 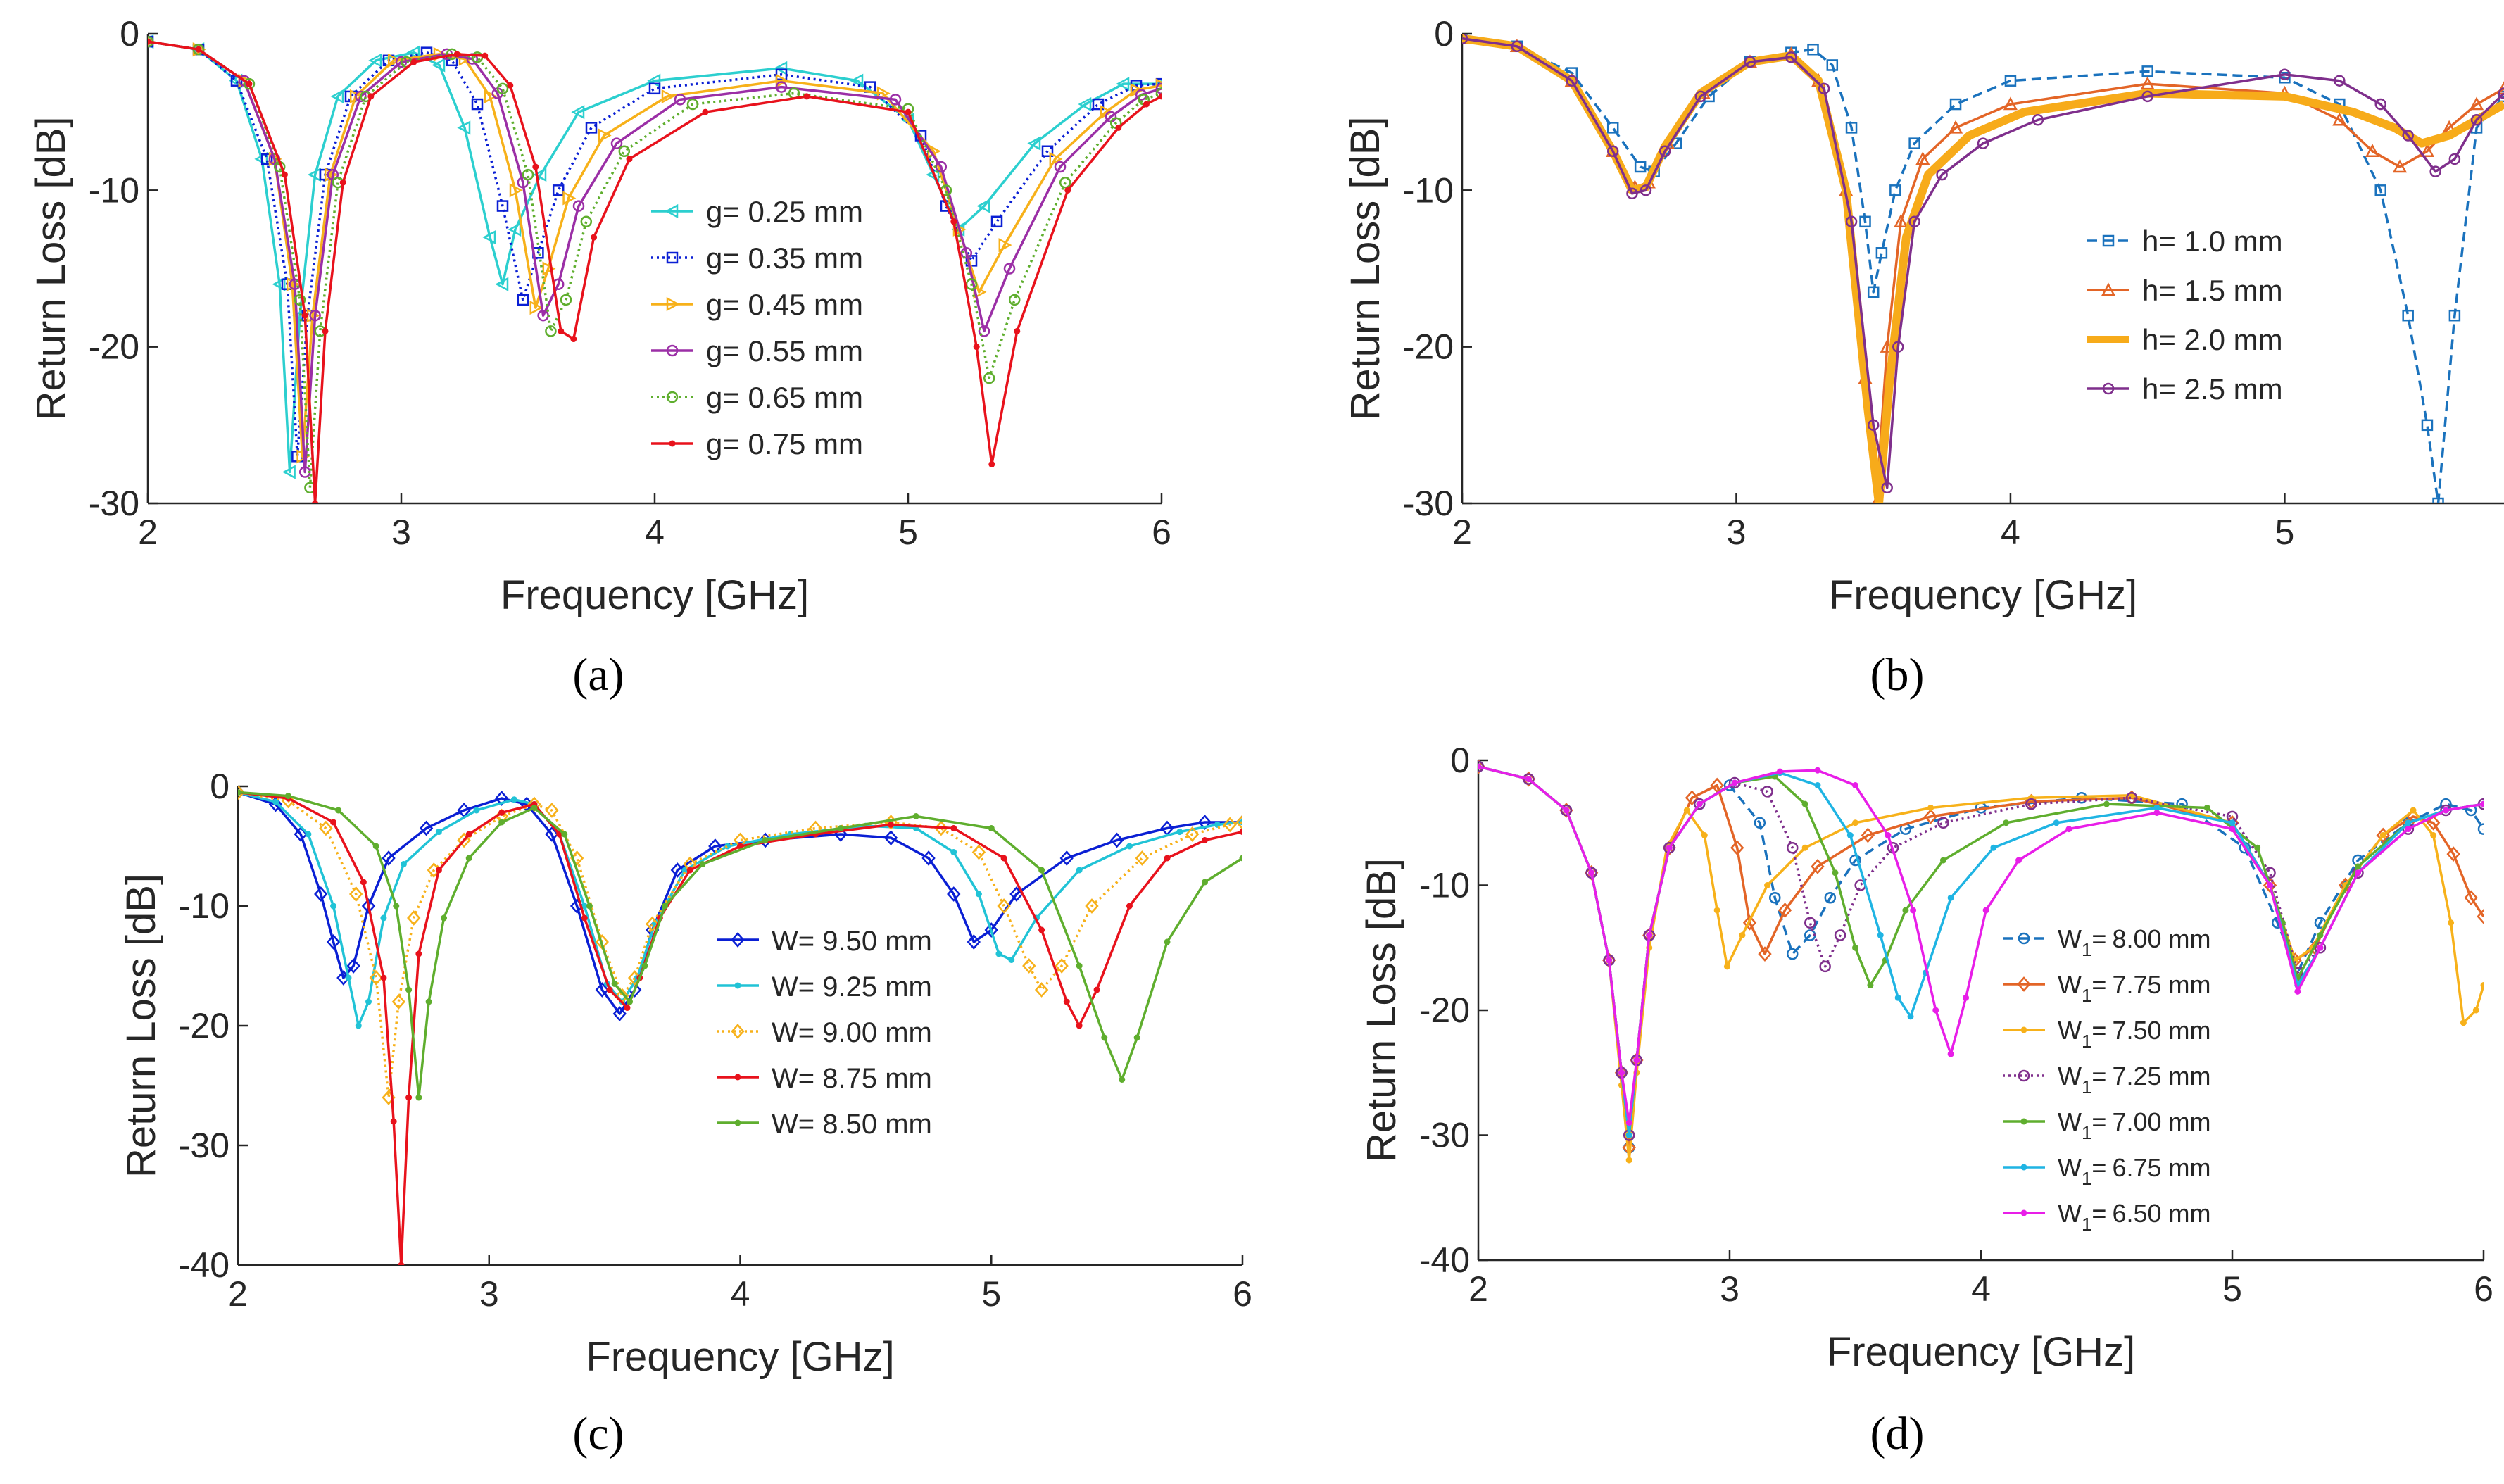 What do you see at coordinates (2134, 1080) in the screenshot?
I see `legend-label: W1= 7.25 mm` at bounding box center [2134, 1080].